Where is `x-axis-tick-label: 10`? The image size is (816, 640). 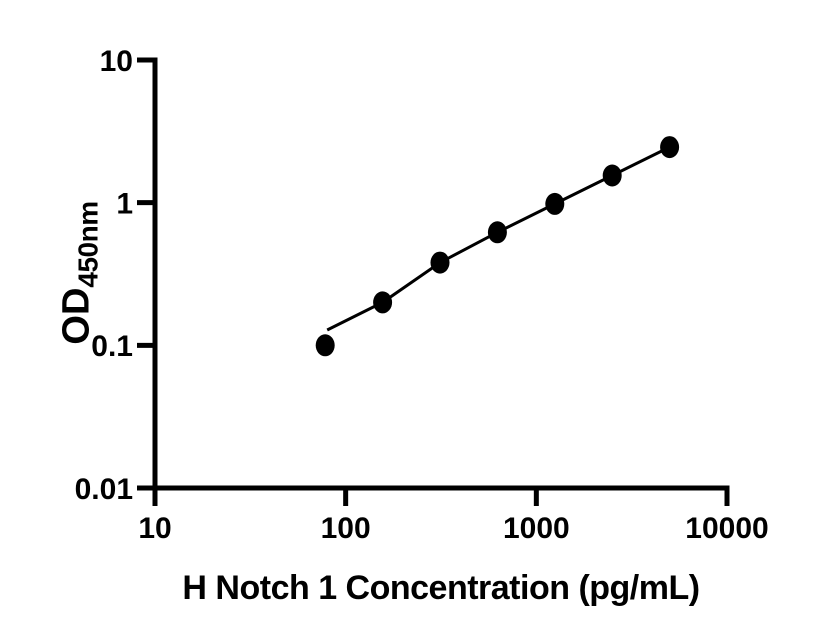 x-axis-tick-label: 10 is located at coordinates (154, 528).